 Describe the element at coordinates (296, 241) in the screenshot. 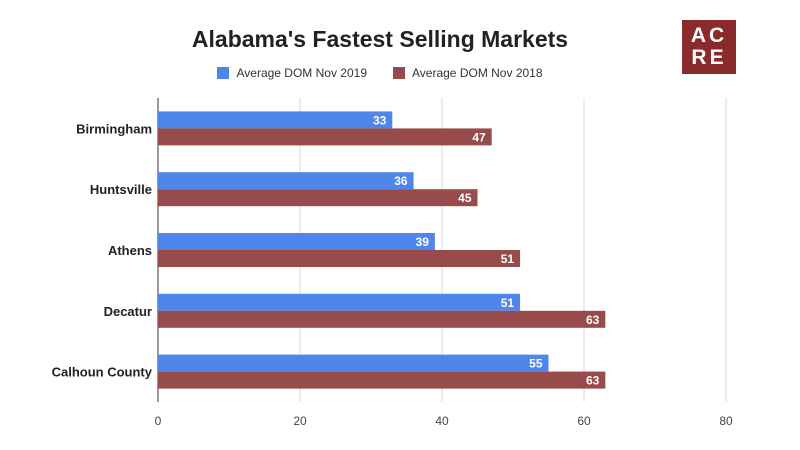

I see `bar-athens-2019` at that location.